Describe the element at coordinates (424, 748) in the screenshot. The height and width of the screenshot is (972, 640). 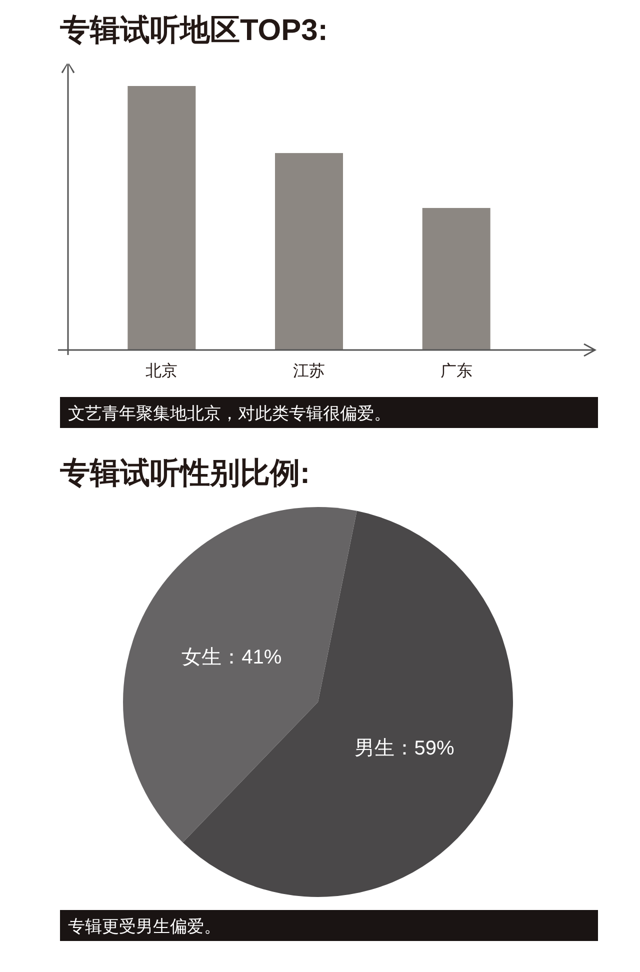
I see `data-label: ：59%` at that location.